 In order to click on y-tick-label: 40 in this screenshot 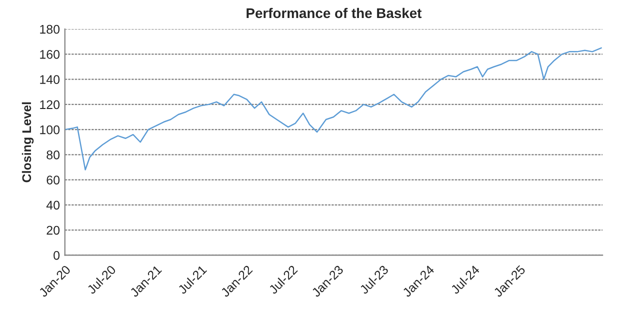, I will do `click(53, 205)`.